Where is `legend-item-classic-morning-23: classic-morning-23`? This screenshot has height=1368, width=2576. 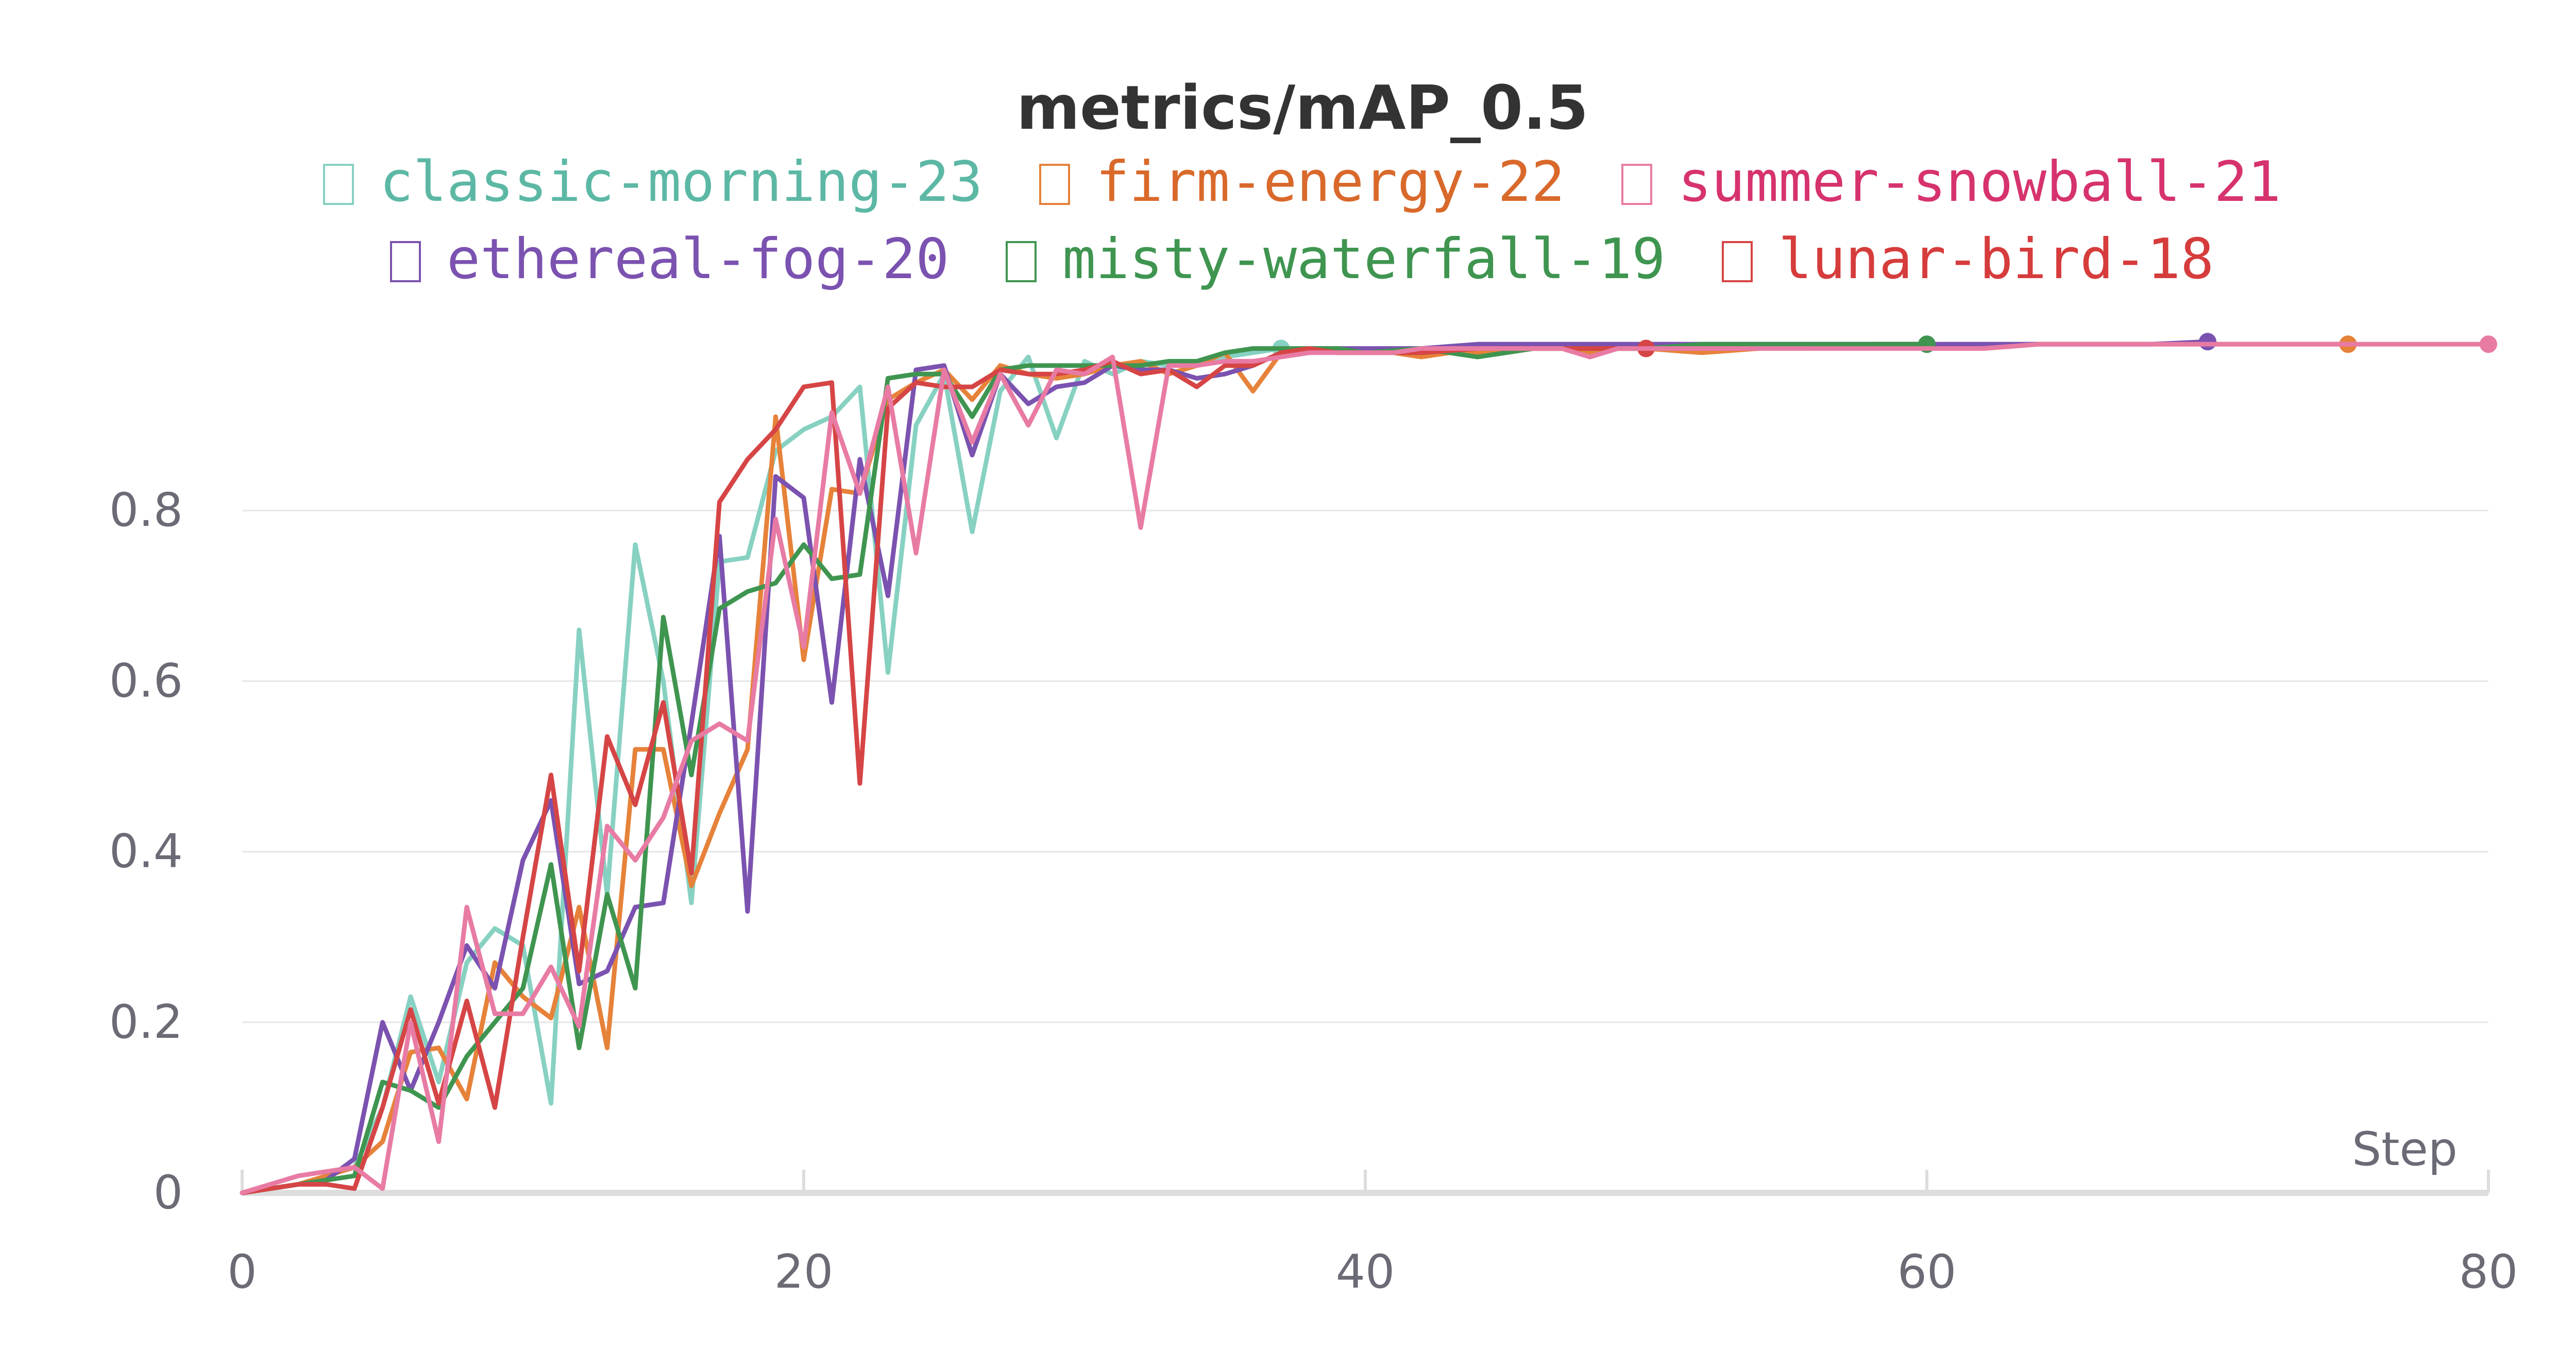
legend-item-classic-morning-23: classic-morning-23 is located at coordinates (652, 182).